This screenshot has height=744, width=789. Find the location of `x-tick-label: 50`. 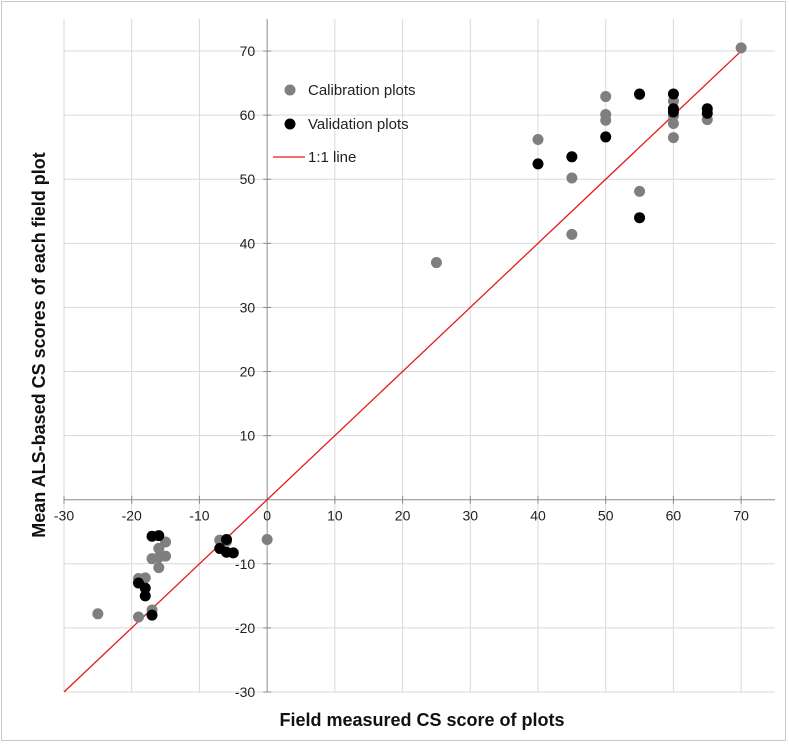

x-tick-label: 50 is located at coordinates (606, 516).